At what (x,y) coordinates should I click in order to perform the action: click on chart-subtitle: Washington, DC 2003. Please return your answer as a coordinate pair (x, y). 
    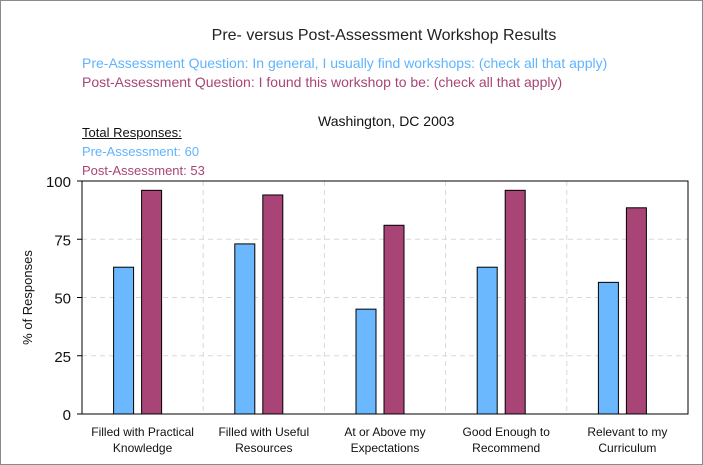
    Looking at the image, I should click on (386, 121).